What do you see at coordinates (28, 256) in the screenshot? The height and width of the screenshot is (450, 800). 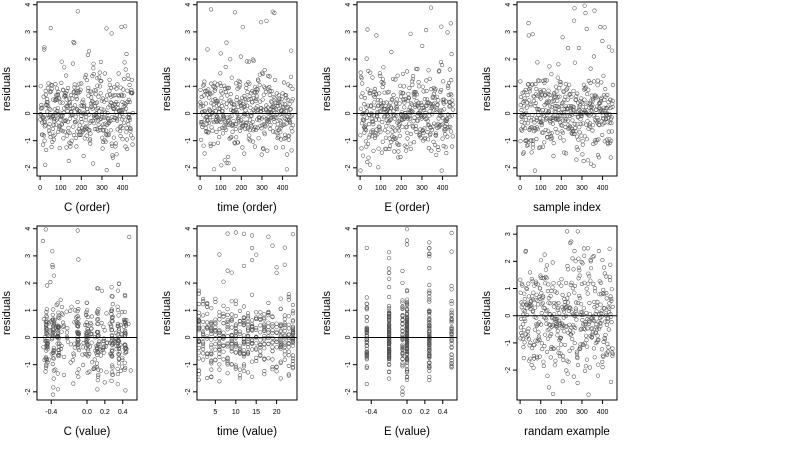 I see `y-tick-label: 3` at bounding box center [28, 256].